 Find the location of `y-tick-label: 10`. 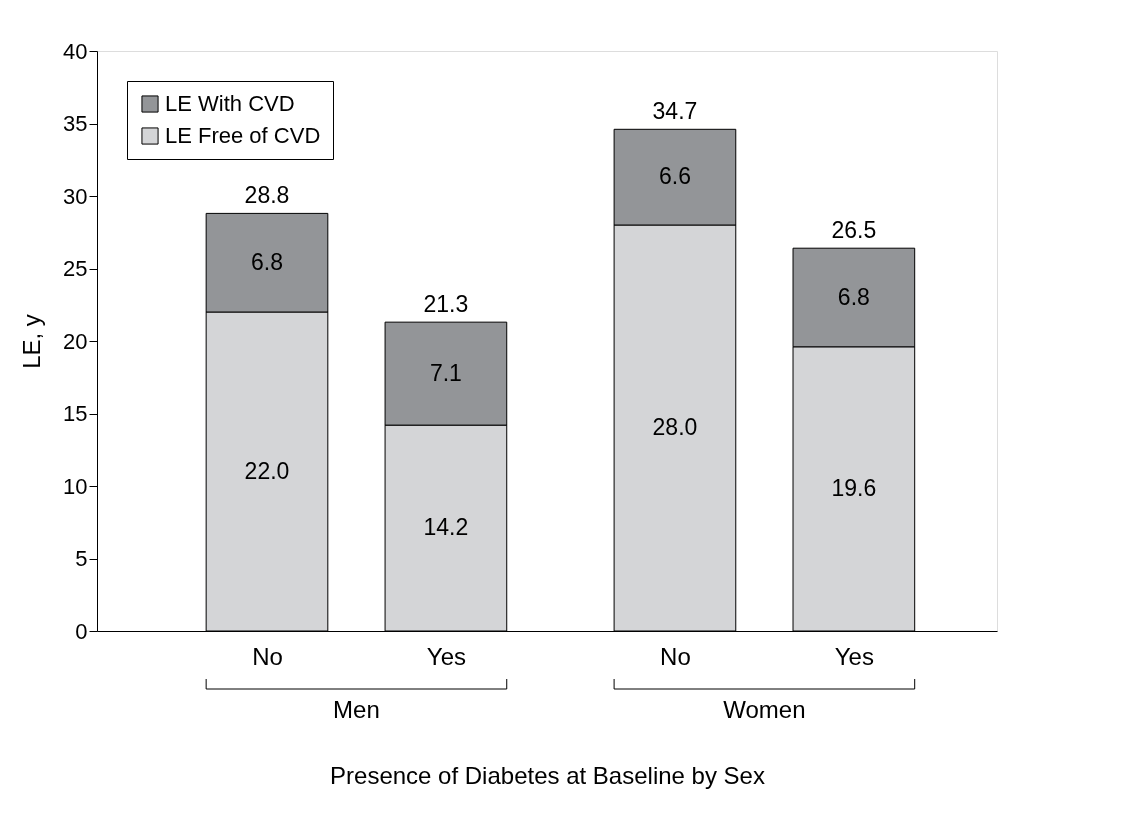

y-tick-label: 10 is located at coordinates (75, 486).